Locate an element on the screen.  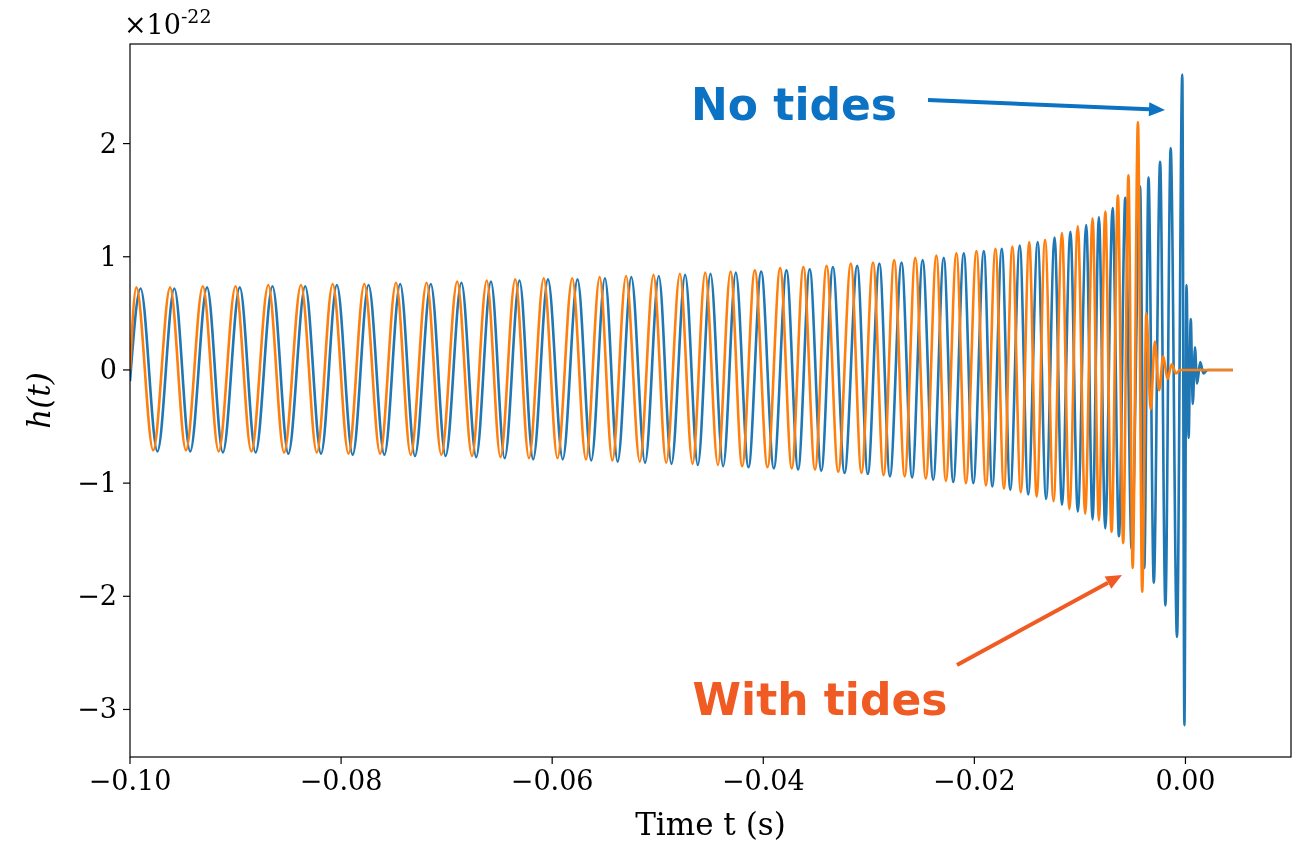
text: ×10$^{-22}$ is located at coordinates (168, 22).